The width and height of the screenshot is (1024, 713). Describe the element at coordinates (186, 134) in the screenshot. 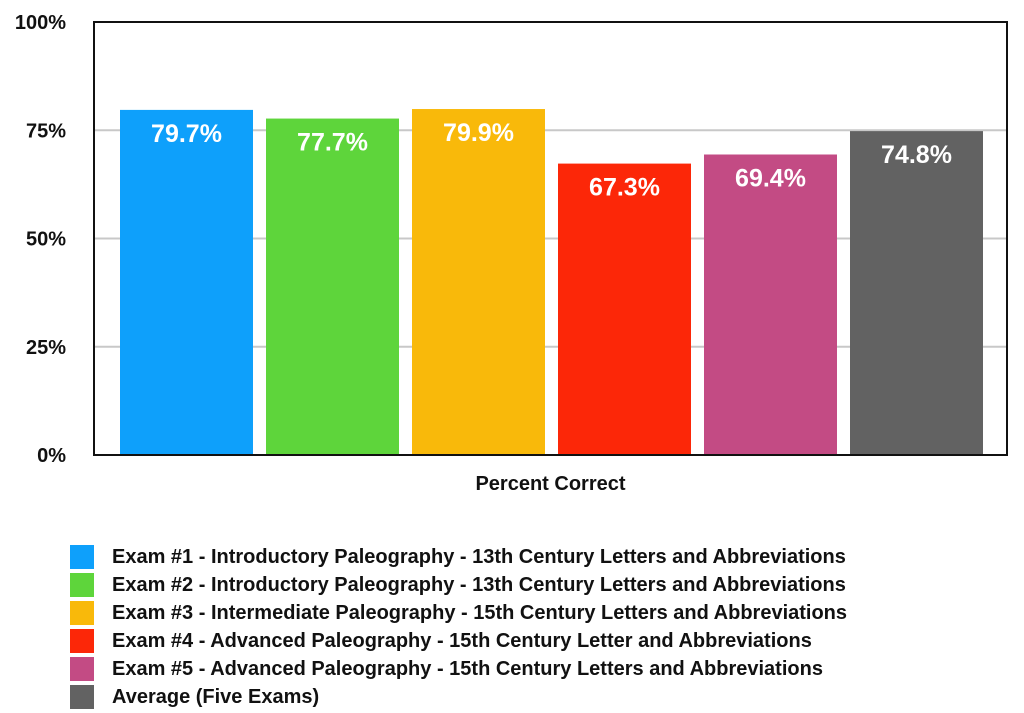

I see `bar-value-label: 79.7%` at that location.